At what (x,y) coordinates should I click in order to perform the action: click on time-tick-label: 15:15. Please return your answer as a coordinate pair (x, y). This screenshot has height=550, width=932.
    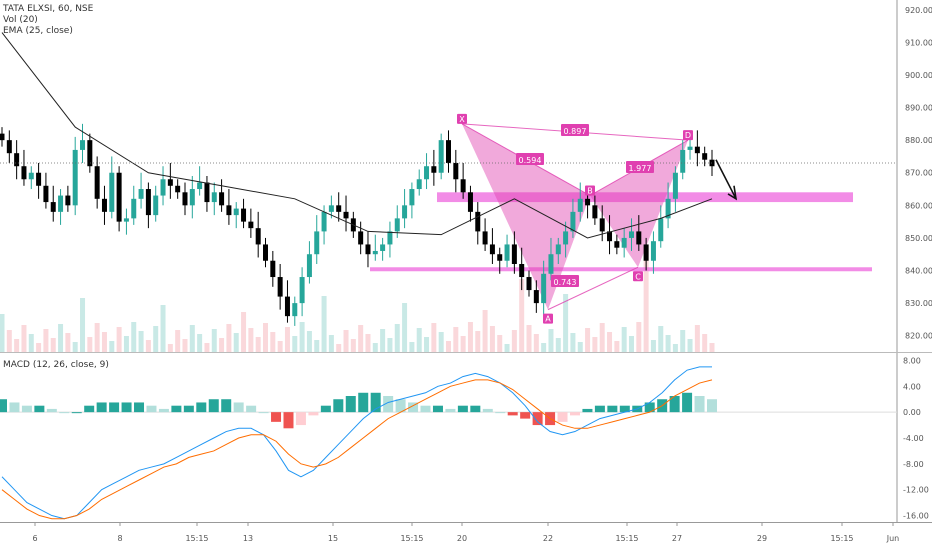
    Looking at the image, I should click on (196, 538).